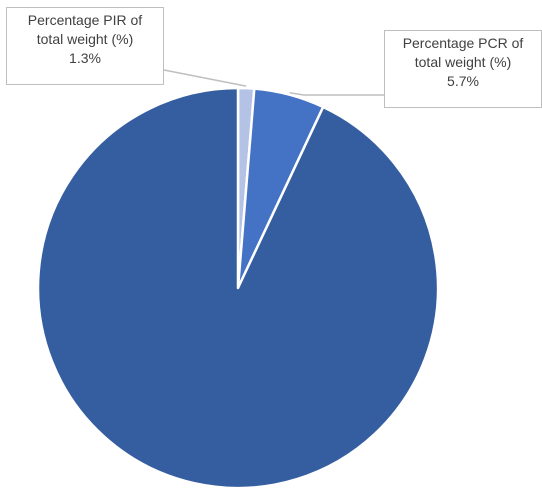 This screenshot has width=542, height=488. I want to click on leader-lines, so click(273, 82).